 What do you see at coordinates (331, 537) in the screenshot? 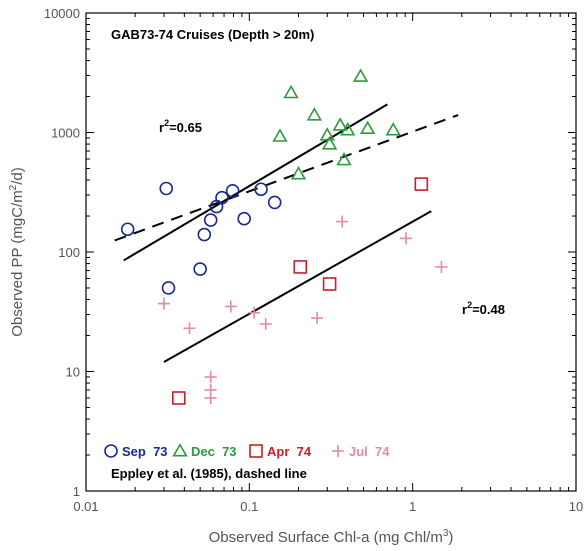
I see `x-axis-label: Observed Surface Chl-a (mg Chl/m3)` at bounding box center [331, 537].